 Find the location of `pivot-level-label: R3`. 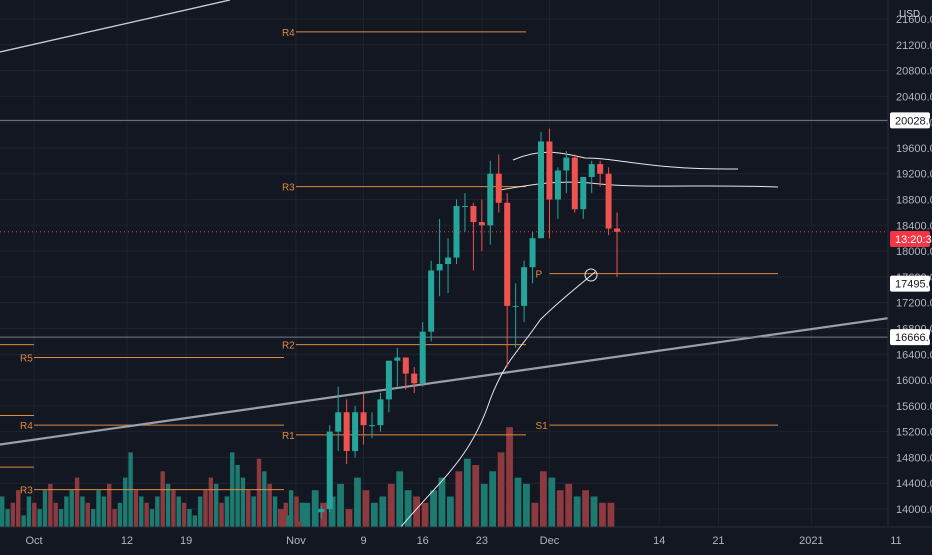

pivot-level-label: R3 is located at coordinates (26, 491).